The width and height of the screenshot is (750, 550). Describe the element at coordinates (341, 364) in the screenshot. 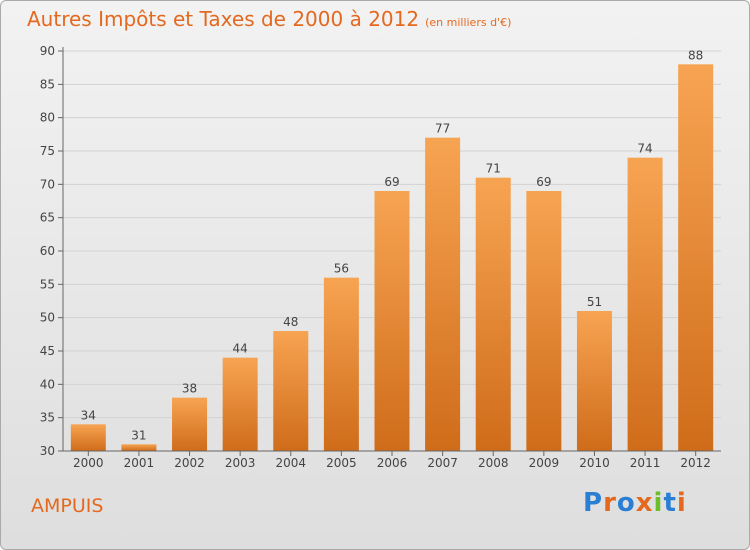

I see `bar-2005` at that location.